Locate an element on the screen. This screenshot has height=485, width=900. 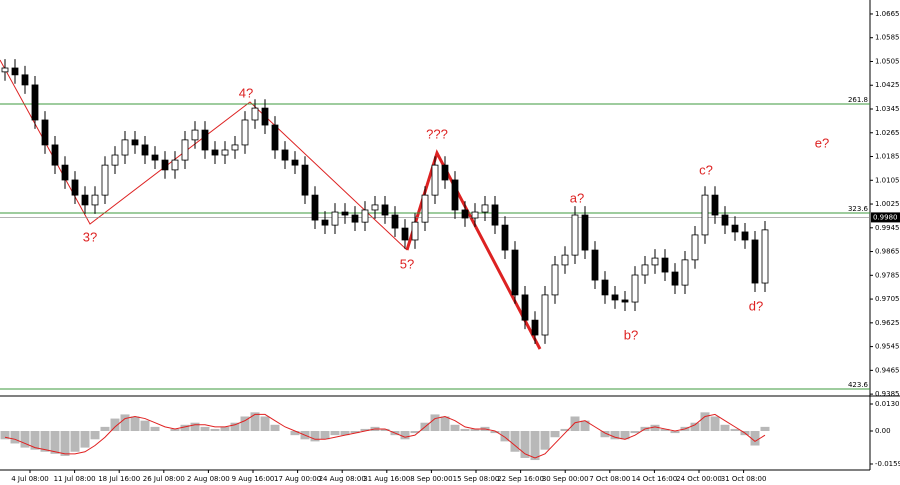
y-tick-label: 1.0665 is located at coordinates (887, 14).